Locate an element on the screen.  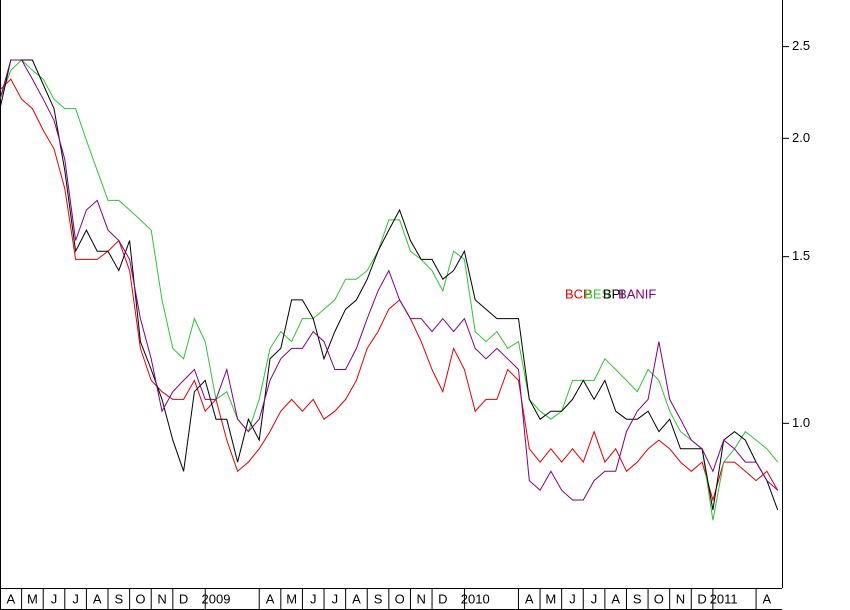
legend-label: BANIF is located at coordinates (637, 293).